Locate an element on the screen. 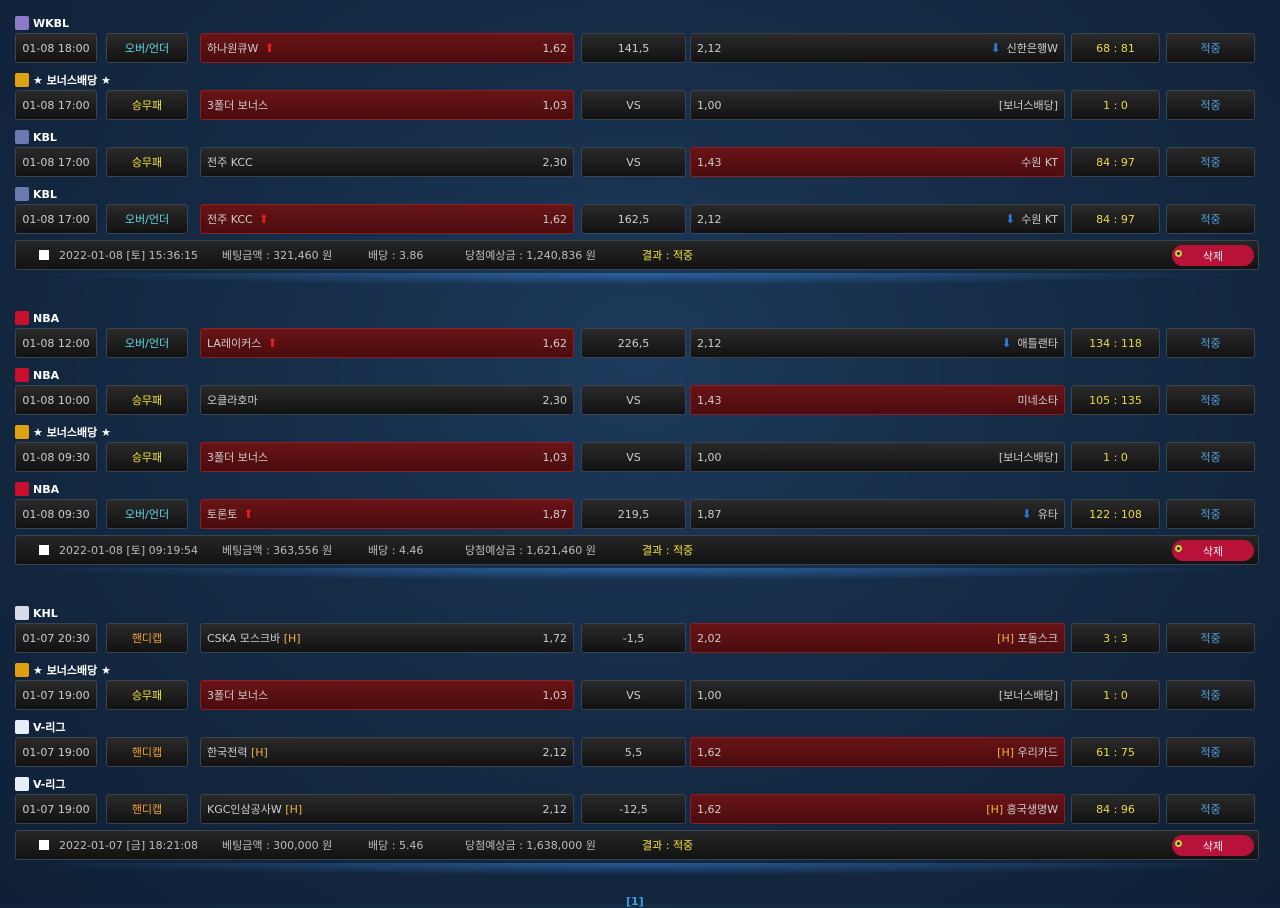 Image resolution: width=1280 pixels, height=908 pixels. home-team-name: 3폴더 보너스 is located at coordinates (238, 457).